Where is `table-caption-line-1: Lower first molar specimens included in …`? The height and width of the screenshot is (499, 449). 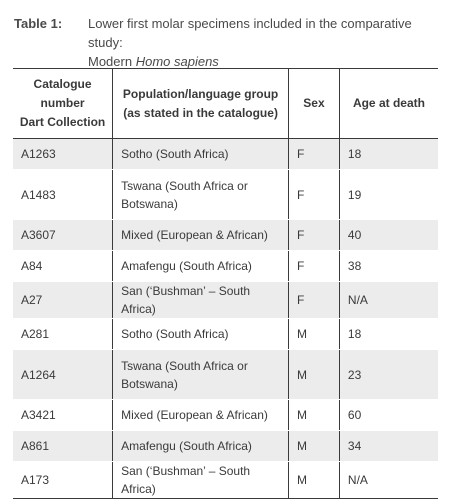 table-caption-line-1: Lower first molar specimens included in … is located at coordinates (250, 33).